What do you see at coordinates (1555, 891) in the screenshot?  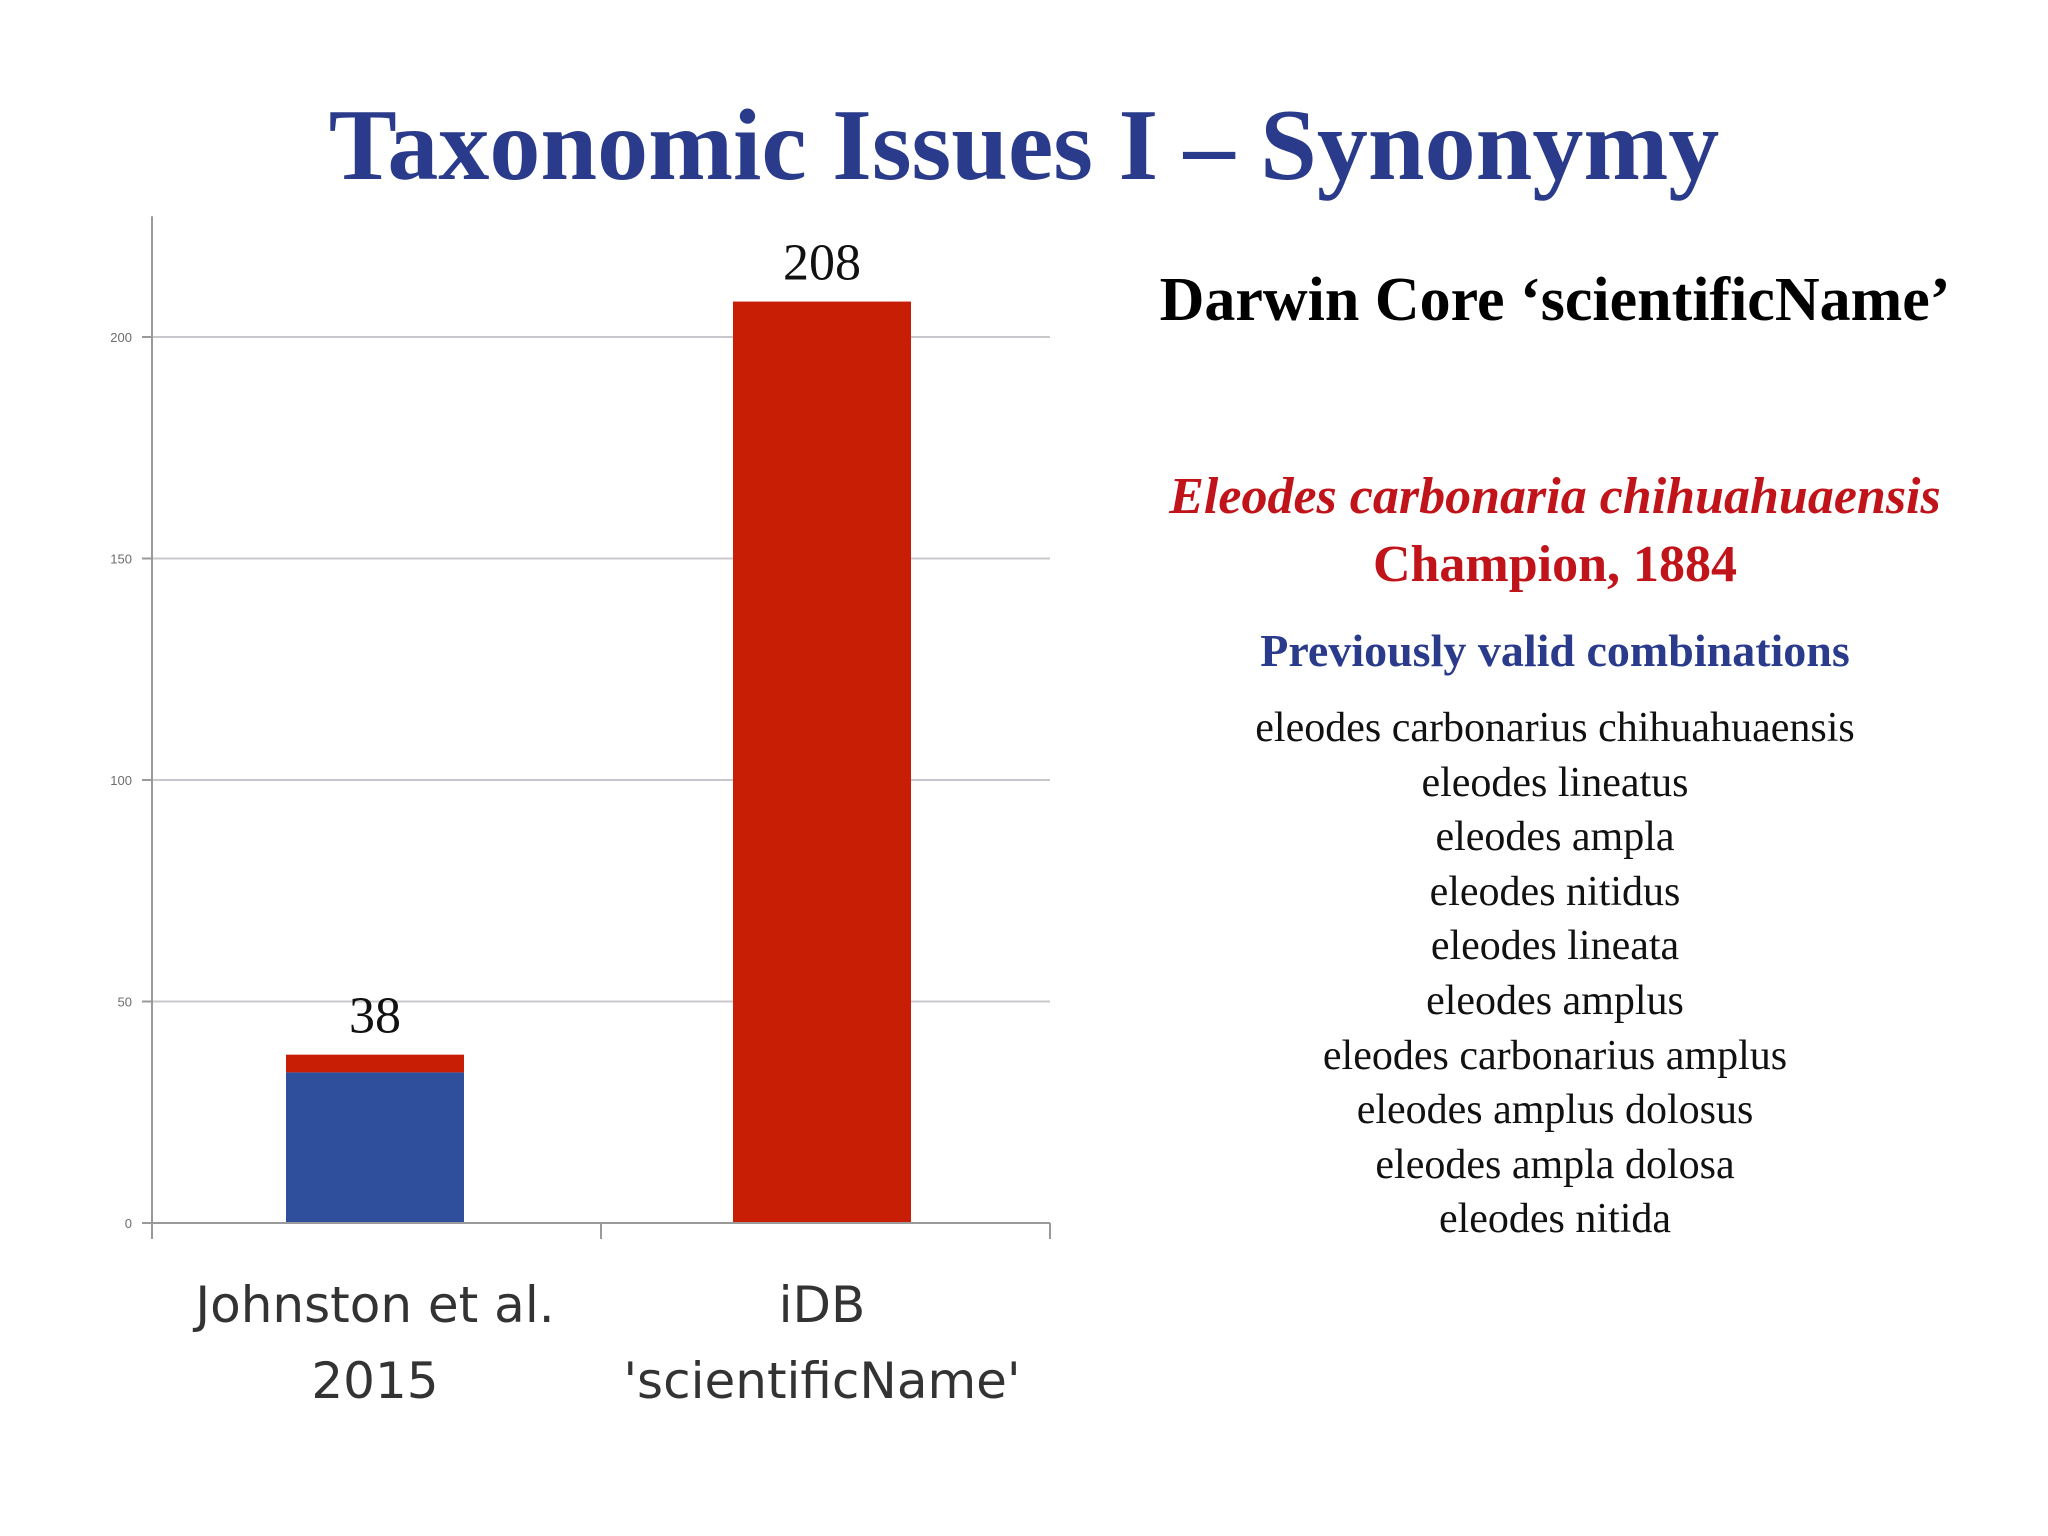 I see `combination-item: eleodes nitidus` at bounding box center [1555, 891].